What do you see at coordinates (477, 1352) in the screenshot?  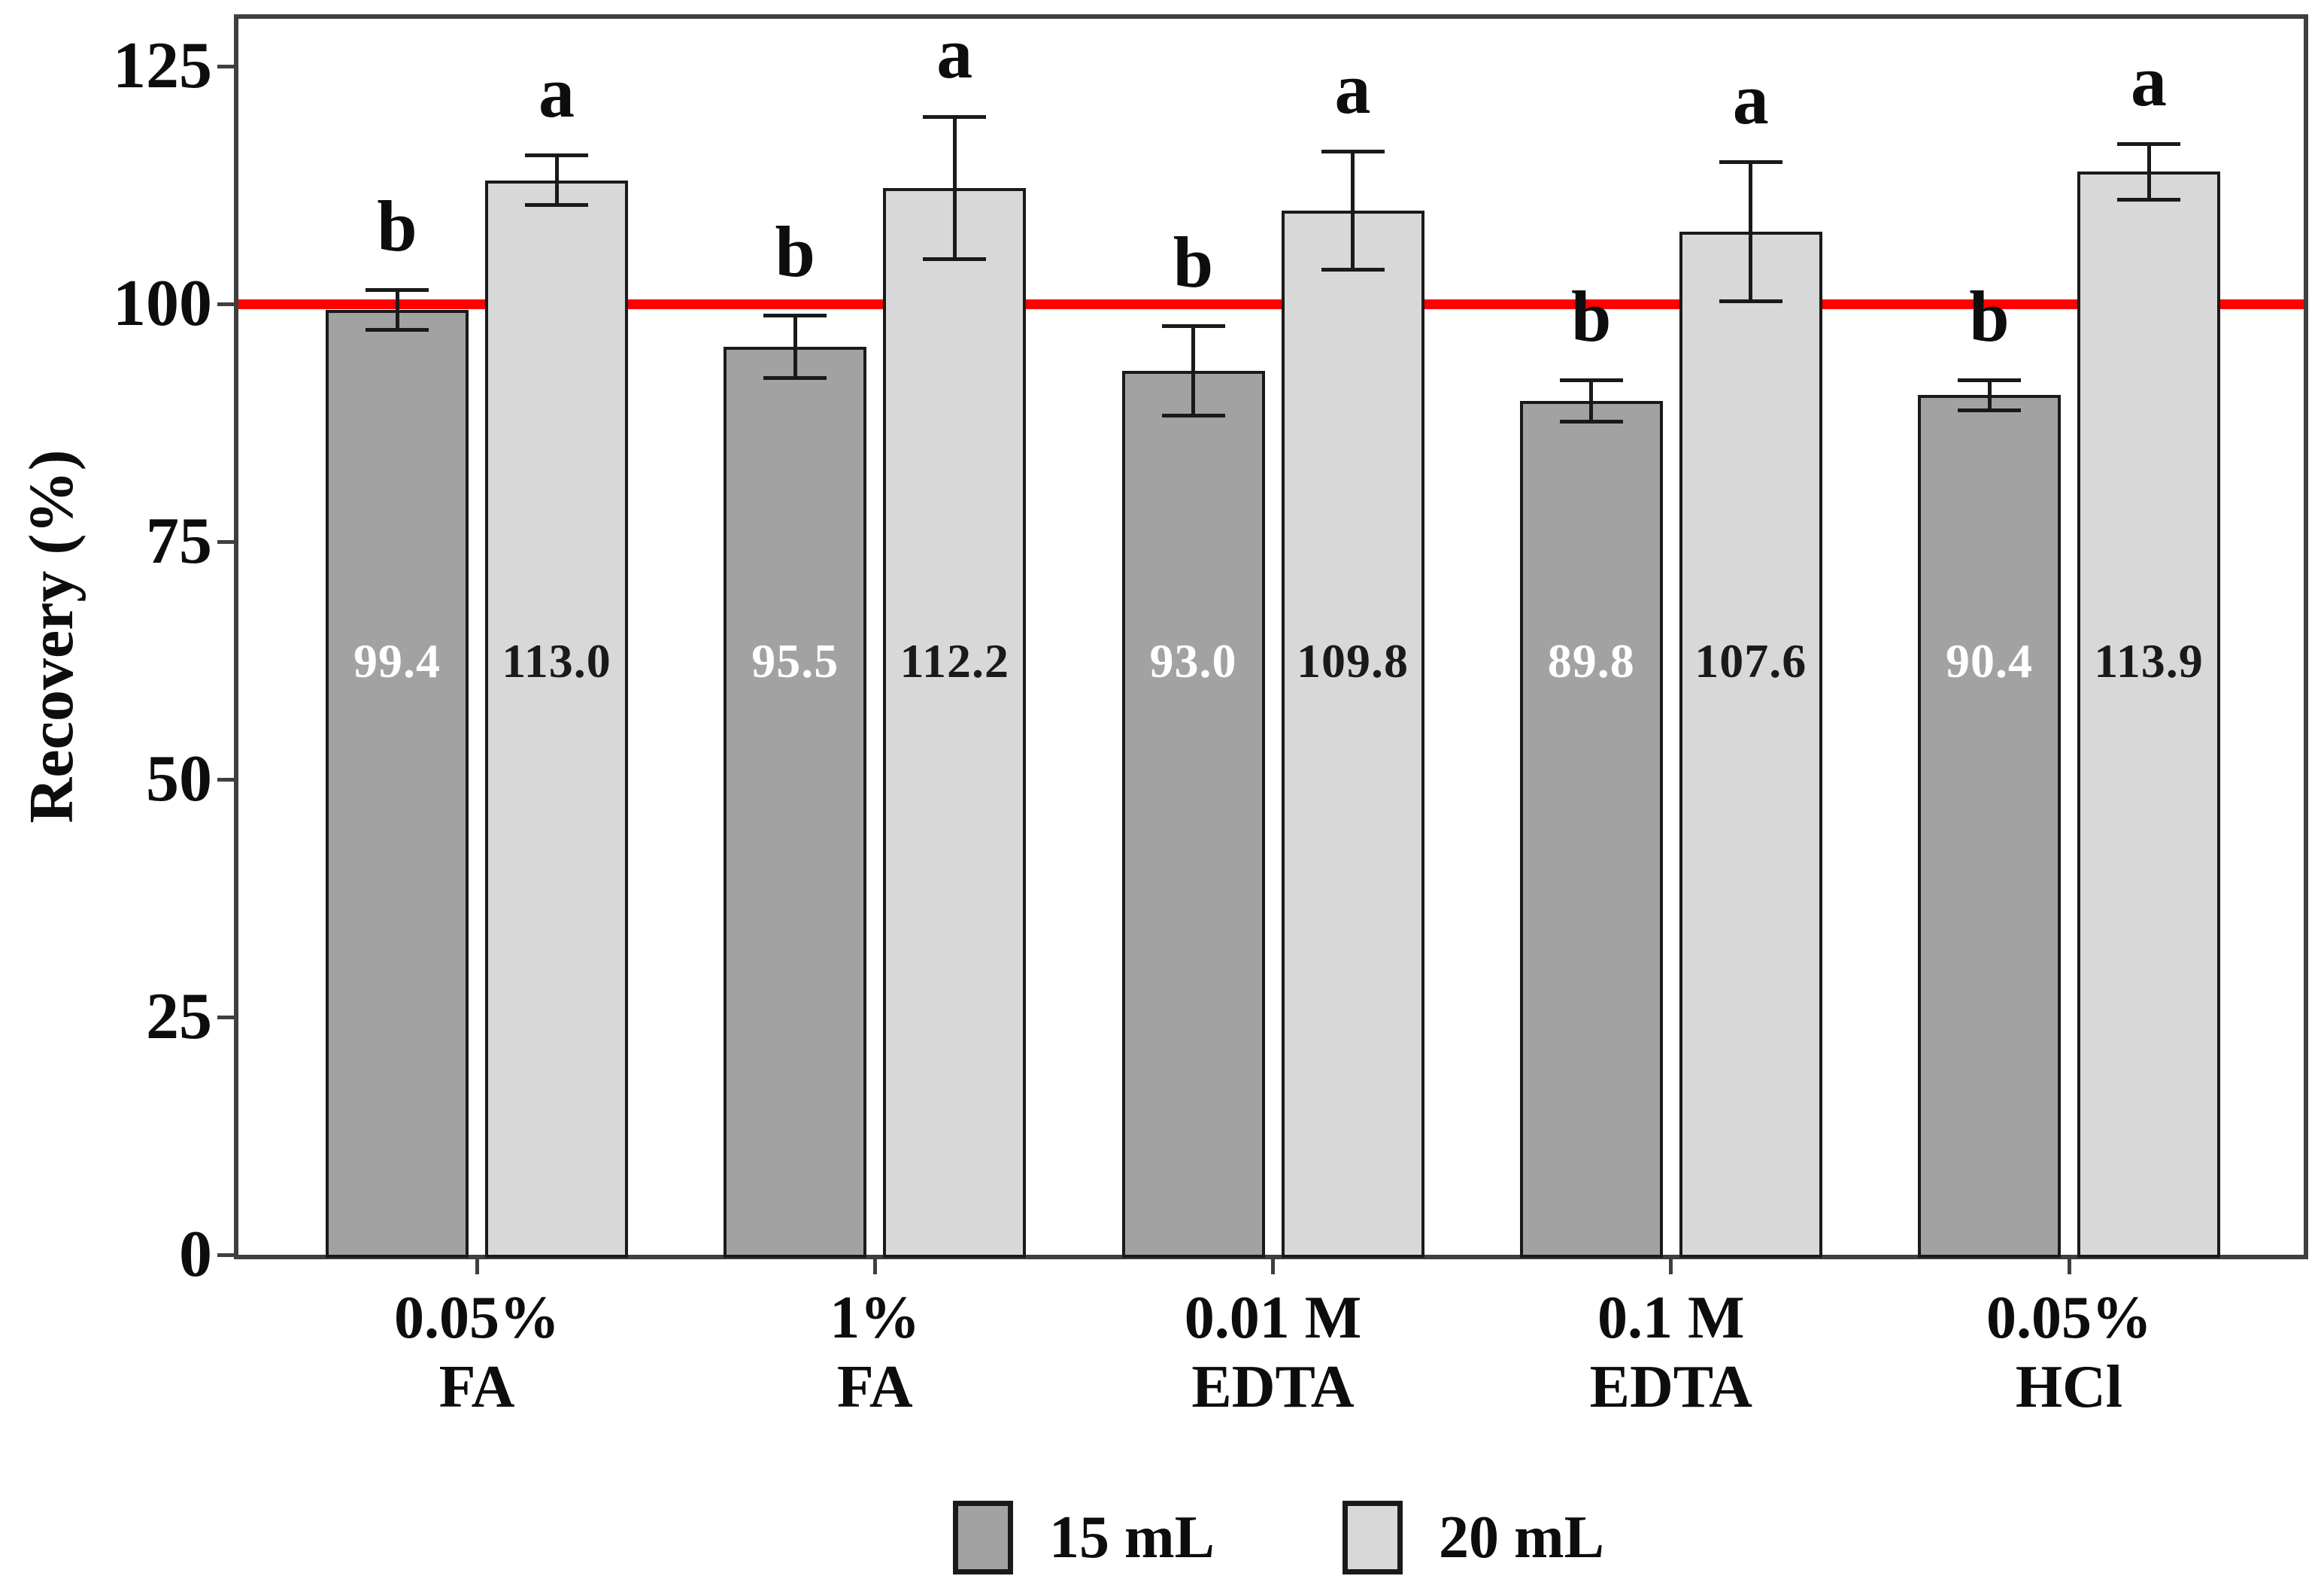 I see `x-axis-category-label: 0.05% FA` at bounding box center [477, 1352].